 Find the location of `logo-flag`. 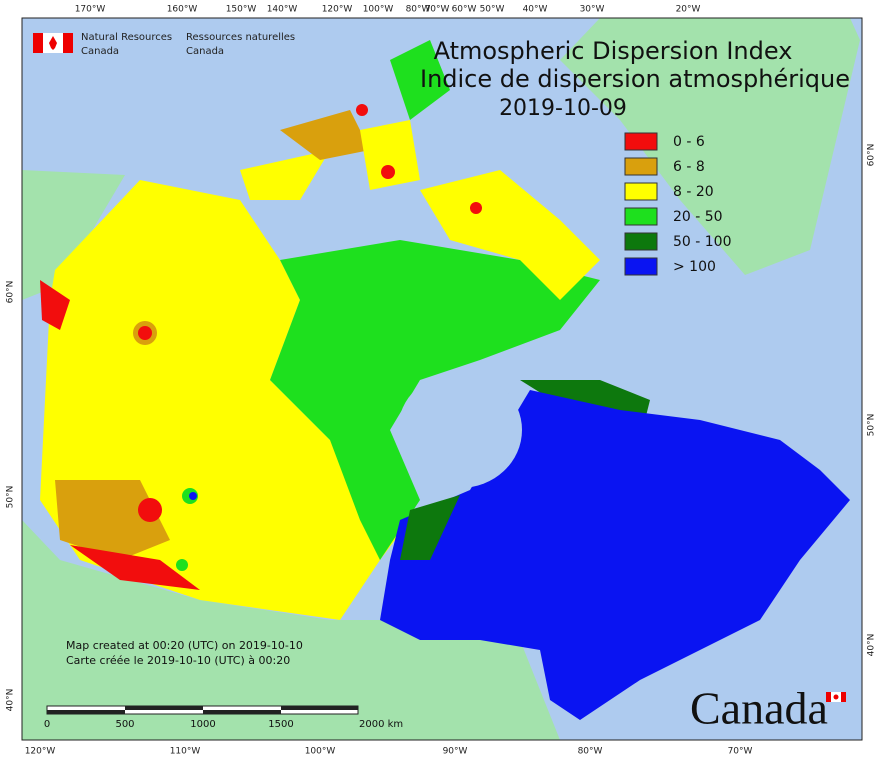

logo-flag is located at coordinates (53, 43).